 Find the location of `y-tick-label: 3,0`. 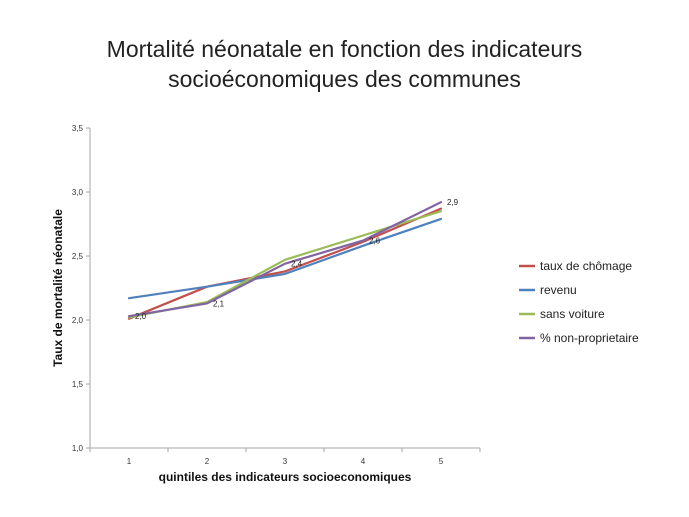

y-tick-label: 3,0 is located at coordinates (78, 192).